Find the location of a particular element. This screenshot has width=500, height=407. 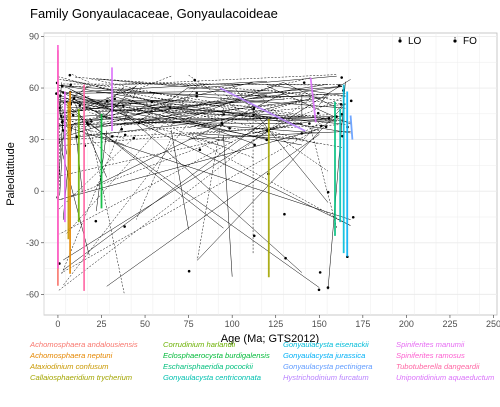

x-tick-label: 0 is located at coordinates (57, 324).